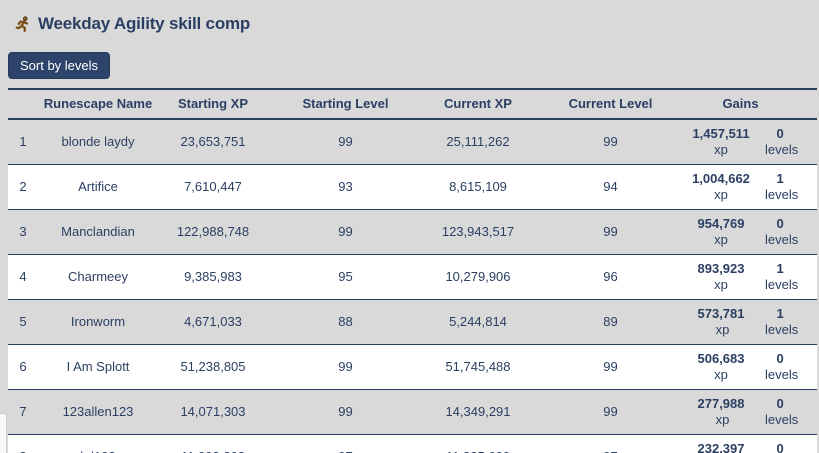 Image resolution: width=819 pixels, height=453 pixels. I want to click on current-xp-cell: 11,325,600, so click(478, 448).